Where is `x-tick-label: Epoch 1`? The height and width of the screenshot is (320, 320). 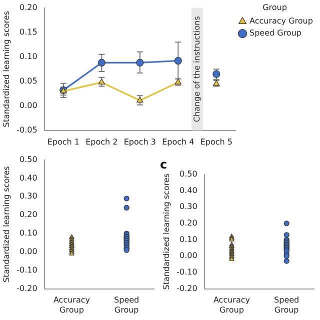 x-tick-label: Epoch 1 is located at coordinates (63, 141).